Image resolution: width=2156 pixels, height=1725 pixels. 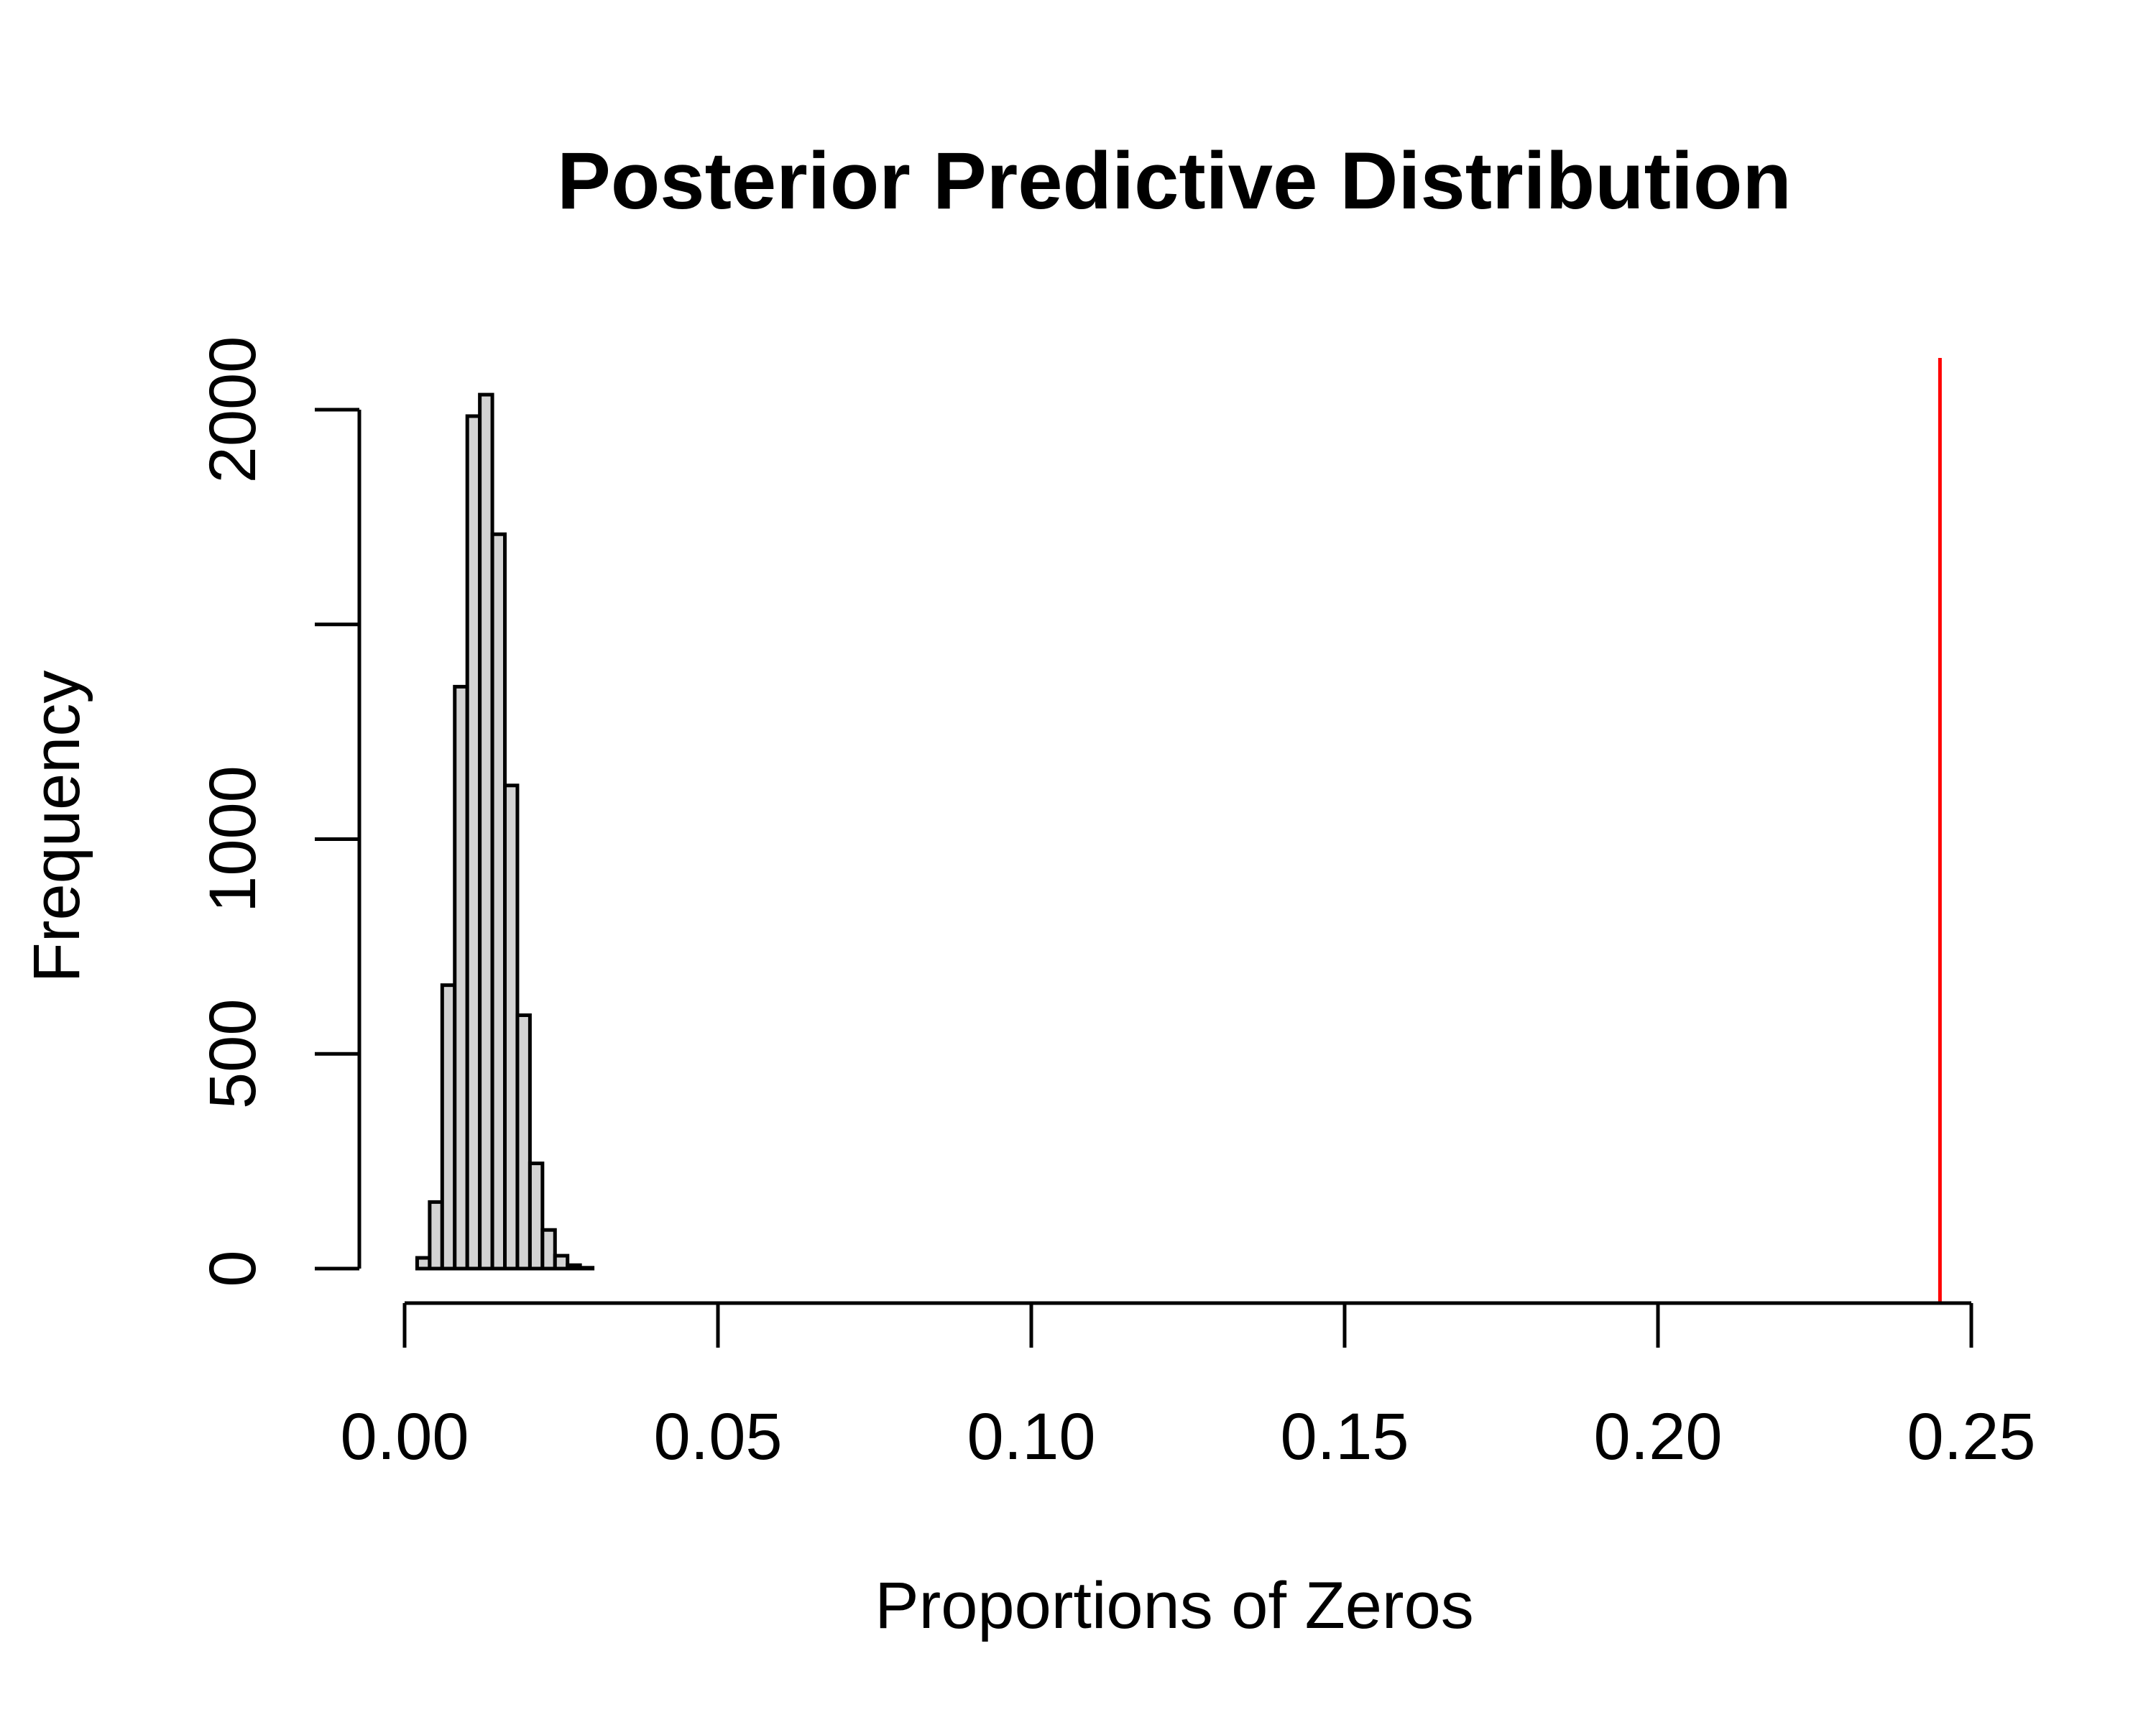 I want to click on x-tick-label: 0.25, so click(x=1971, y=1436).